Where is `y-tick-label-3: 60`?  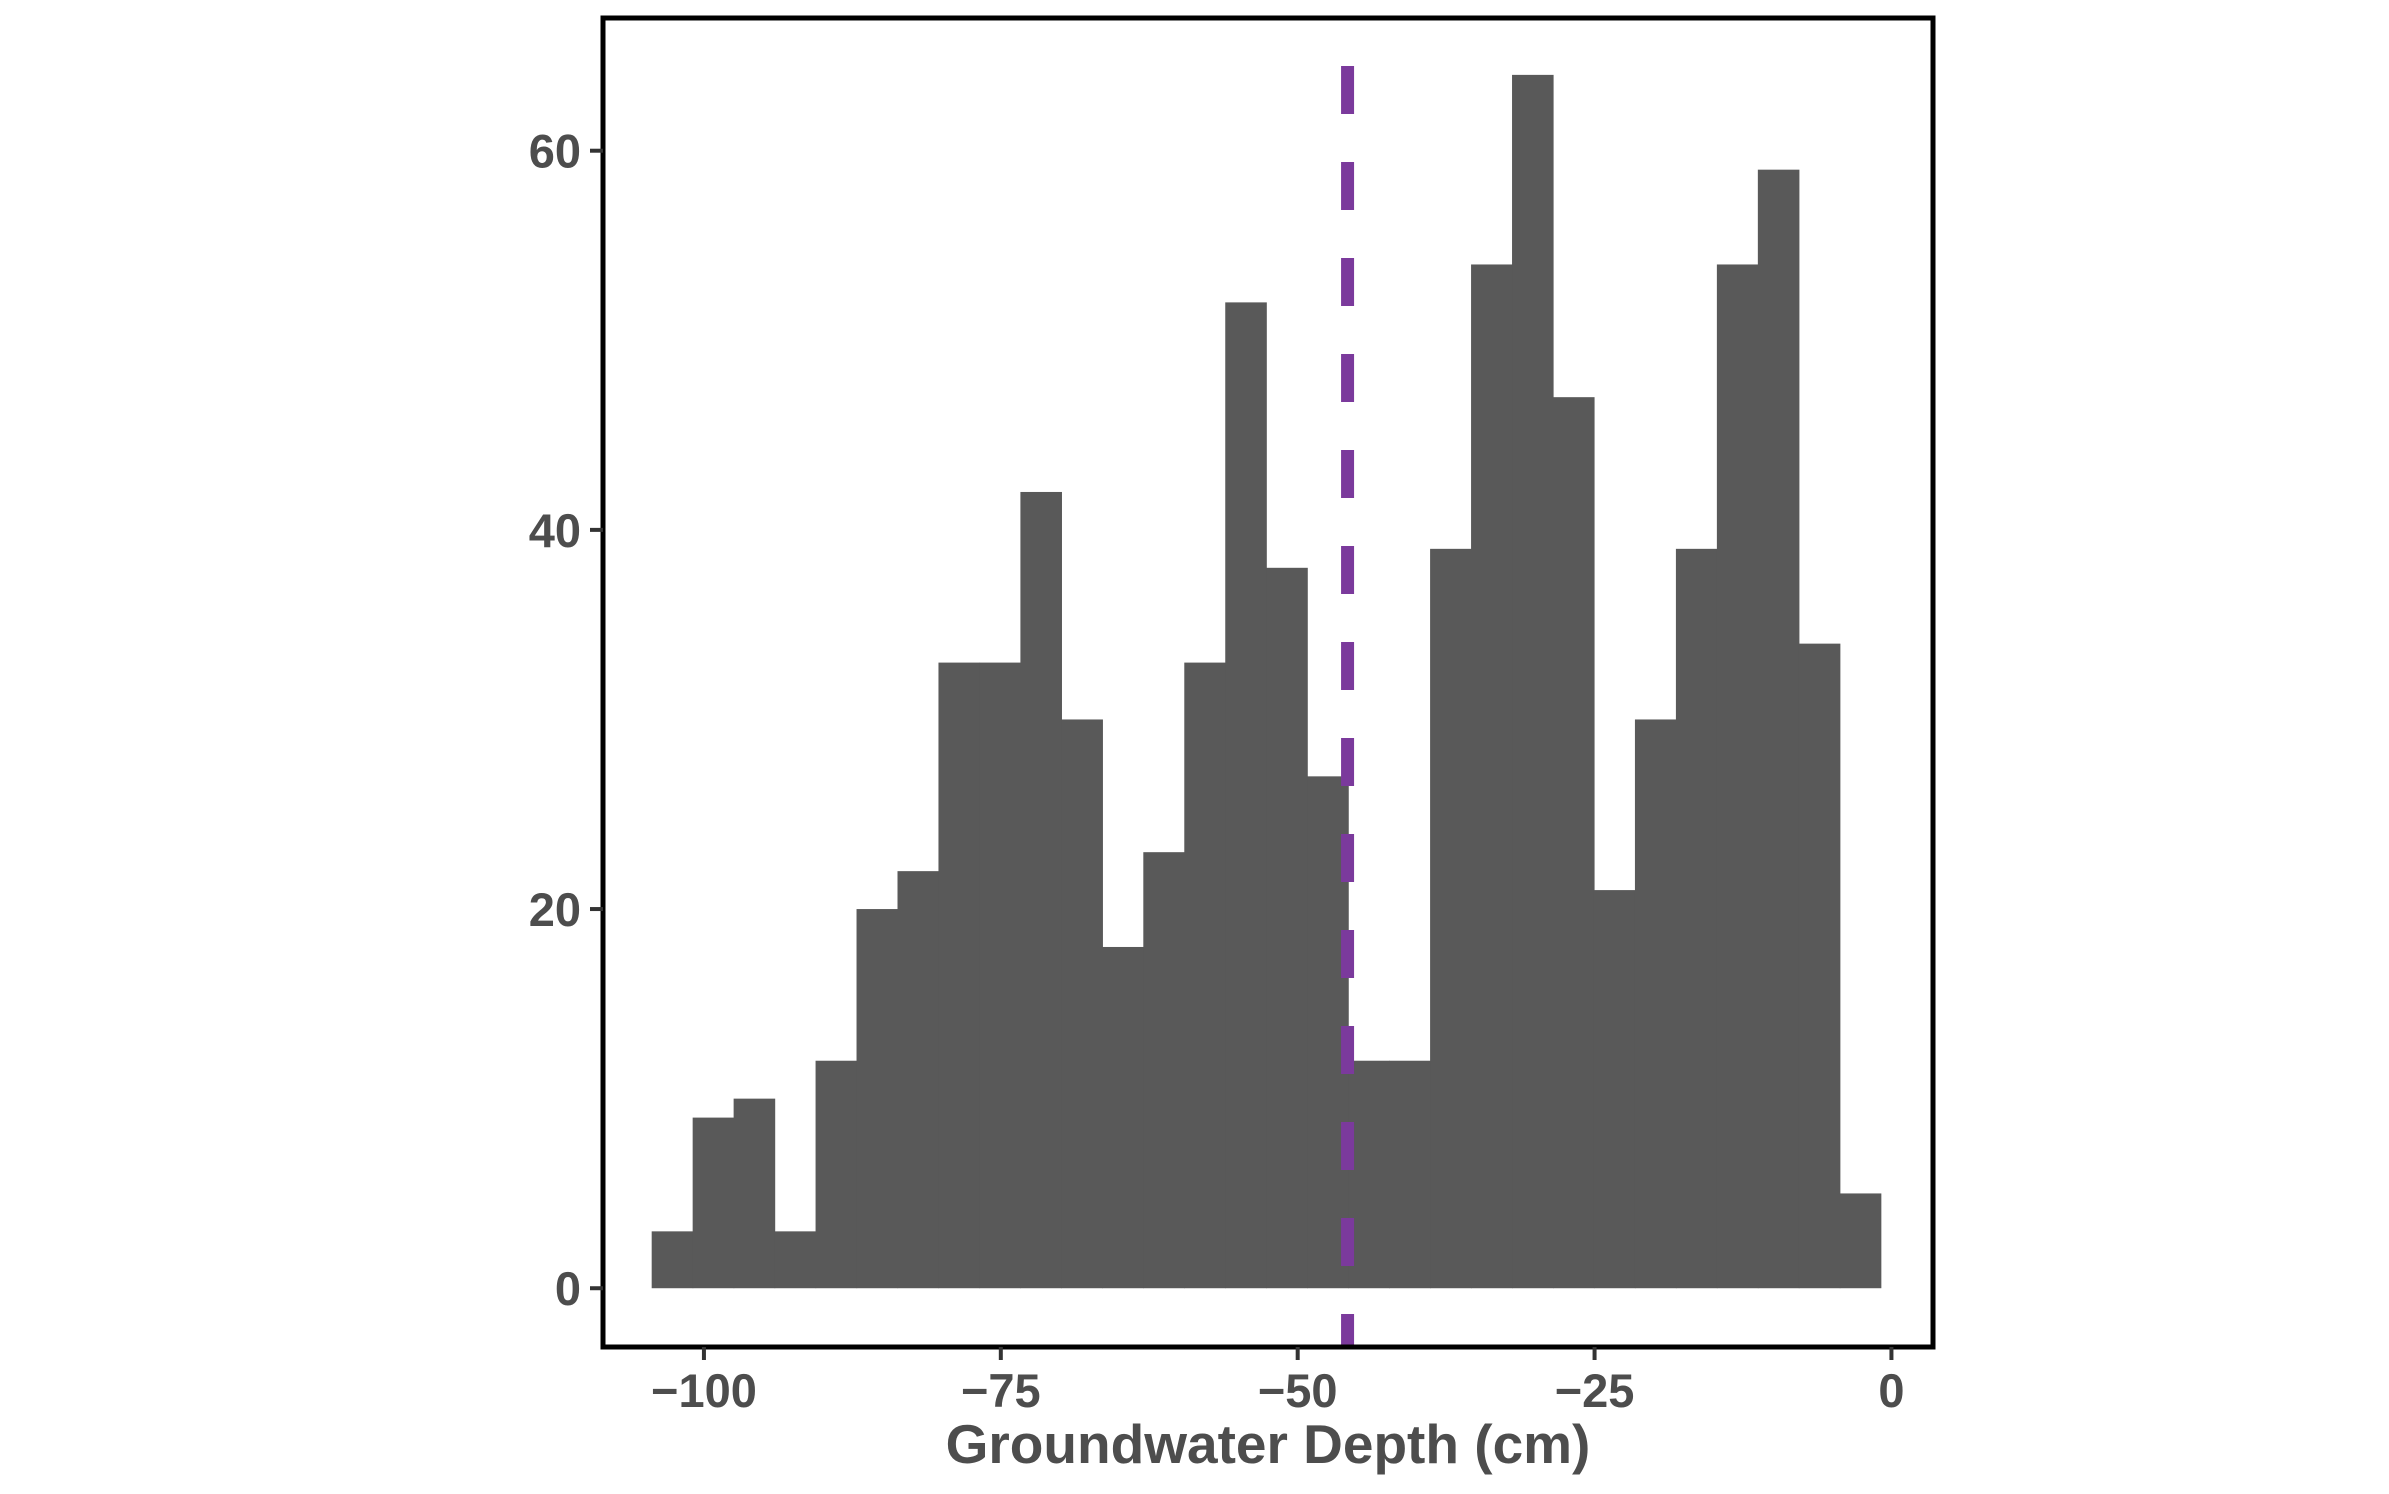 y-tick-label-3: 60 is located at coordinates (555, 151).